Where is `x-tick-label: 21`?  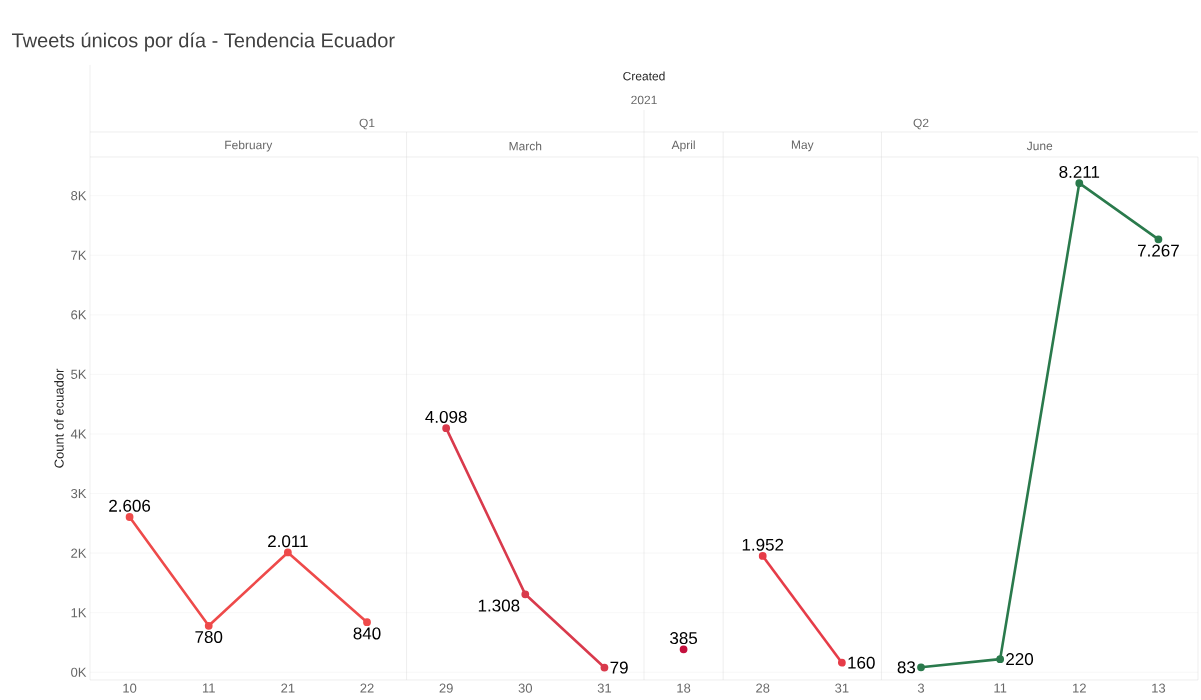 x-tick-label: 21 is located at coordinates (288, 688).